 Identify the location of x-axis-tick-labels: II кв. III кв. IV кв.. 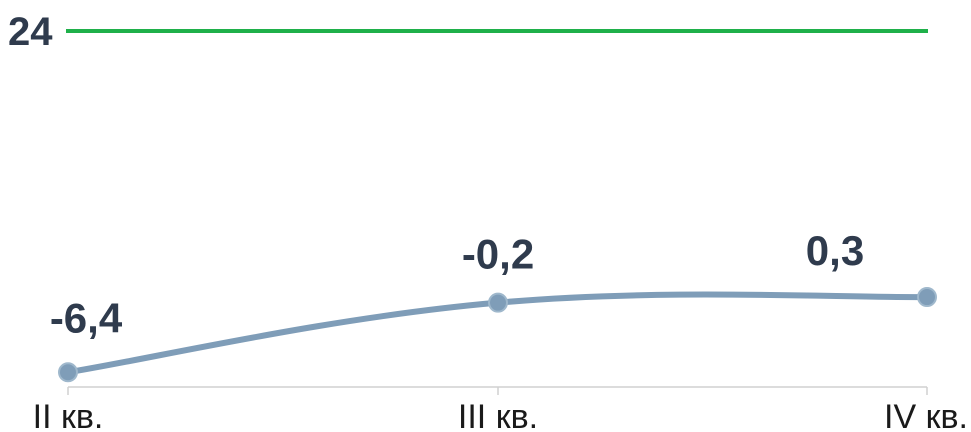
(500, 415).